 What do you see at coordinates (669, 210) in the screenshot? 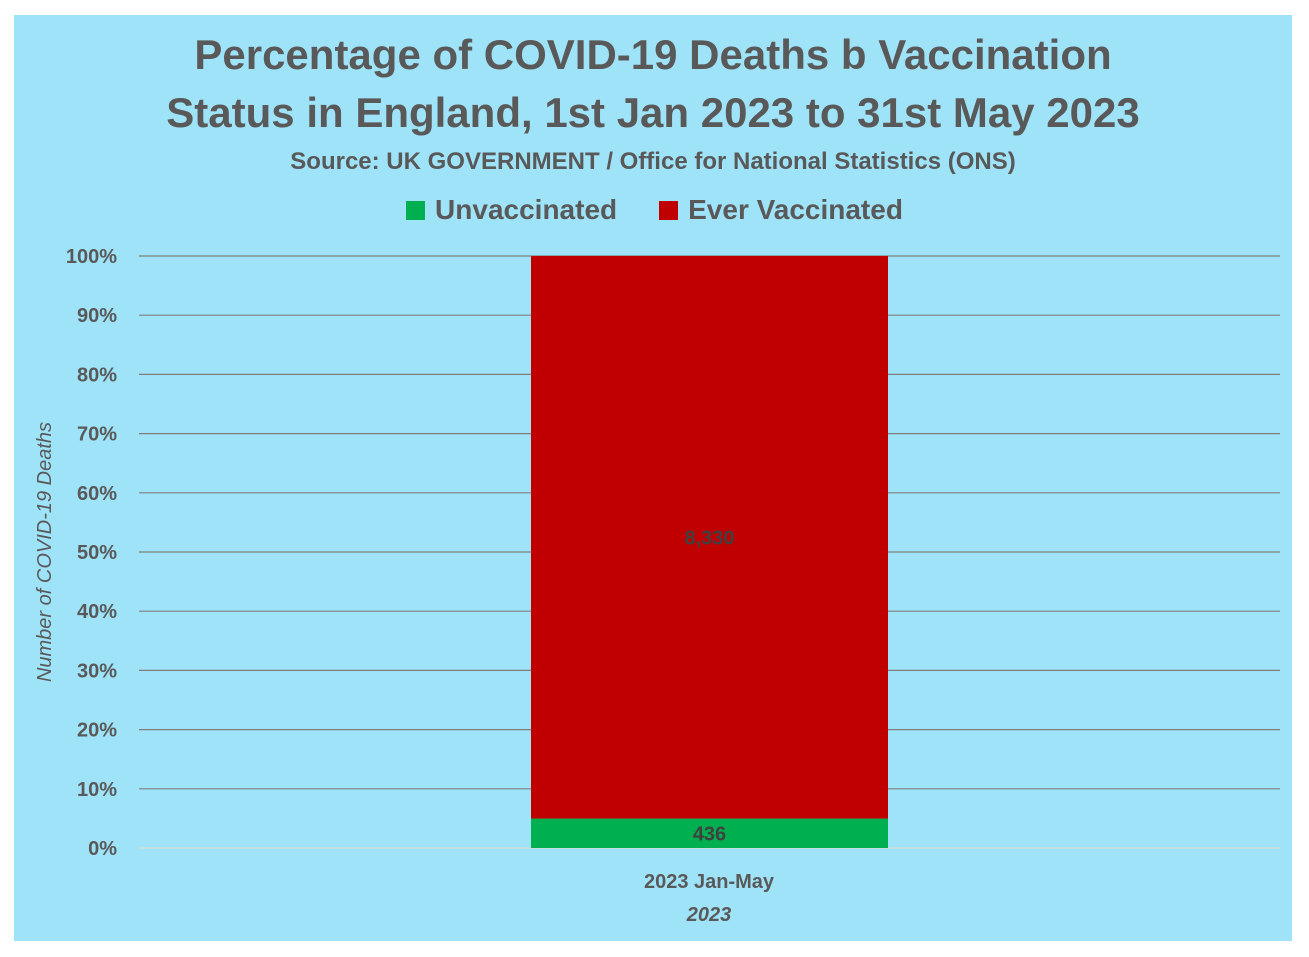
I see `legend-swatch-ever-vaccinated` at bounding box center [669, 210].